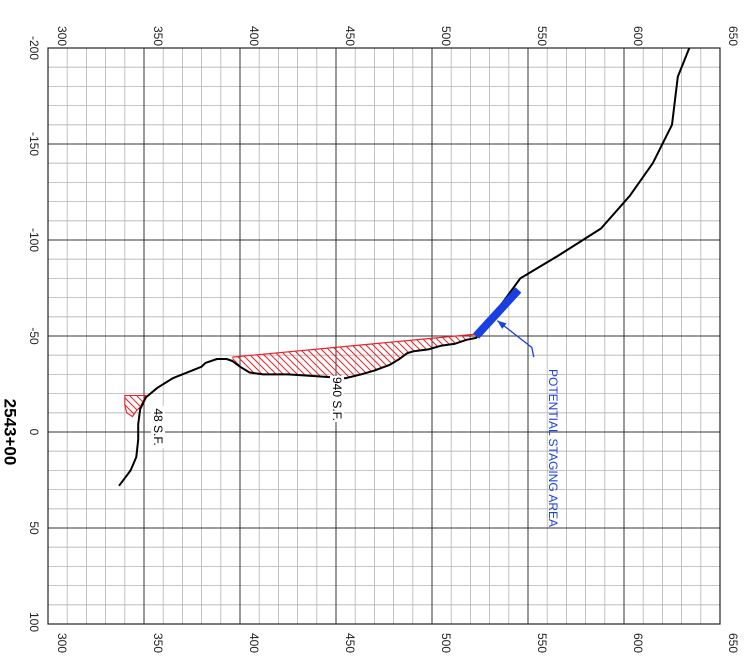 Image resolution: width=744 pixels, height=663 pixels. Describe the element at coordinates (254, 36) in the screenshot. I see `tick-label: 400` at that location.